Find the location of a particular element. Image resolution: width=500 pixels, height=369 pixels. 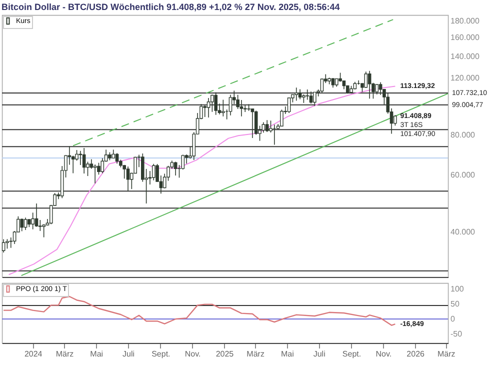

x-tick-label: 2025 is located at coordinates (225, 354).